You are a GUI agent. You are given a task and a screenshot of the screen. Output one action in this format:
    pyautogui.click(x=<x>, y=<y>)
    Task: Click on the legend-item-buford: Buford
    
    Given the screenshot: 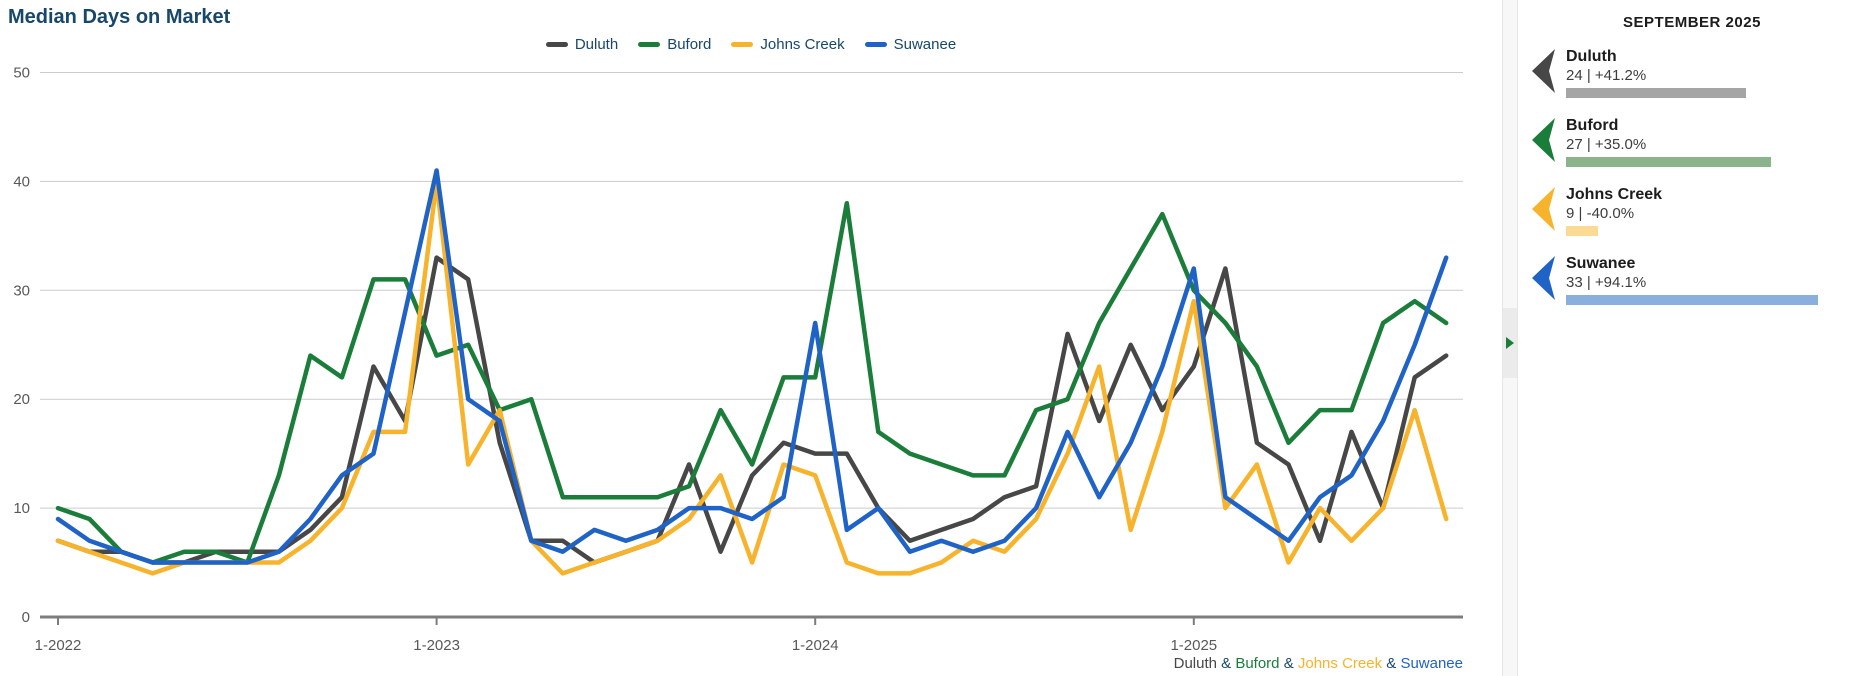 What is the action you would take?
    pyautogui.click(x=674, y=44)
    